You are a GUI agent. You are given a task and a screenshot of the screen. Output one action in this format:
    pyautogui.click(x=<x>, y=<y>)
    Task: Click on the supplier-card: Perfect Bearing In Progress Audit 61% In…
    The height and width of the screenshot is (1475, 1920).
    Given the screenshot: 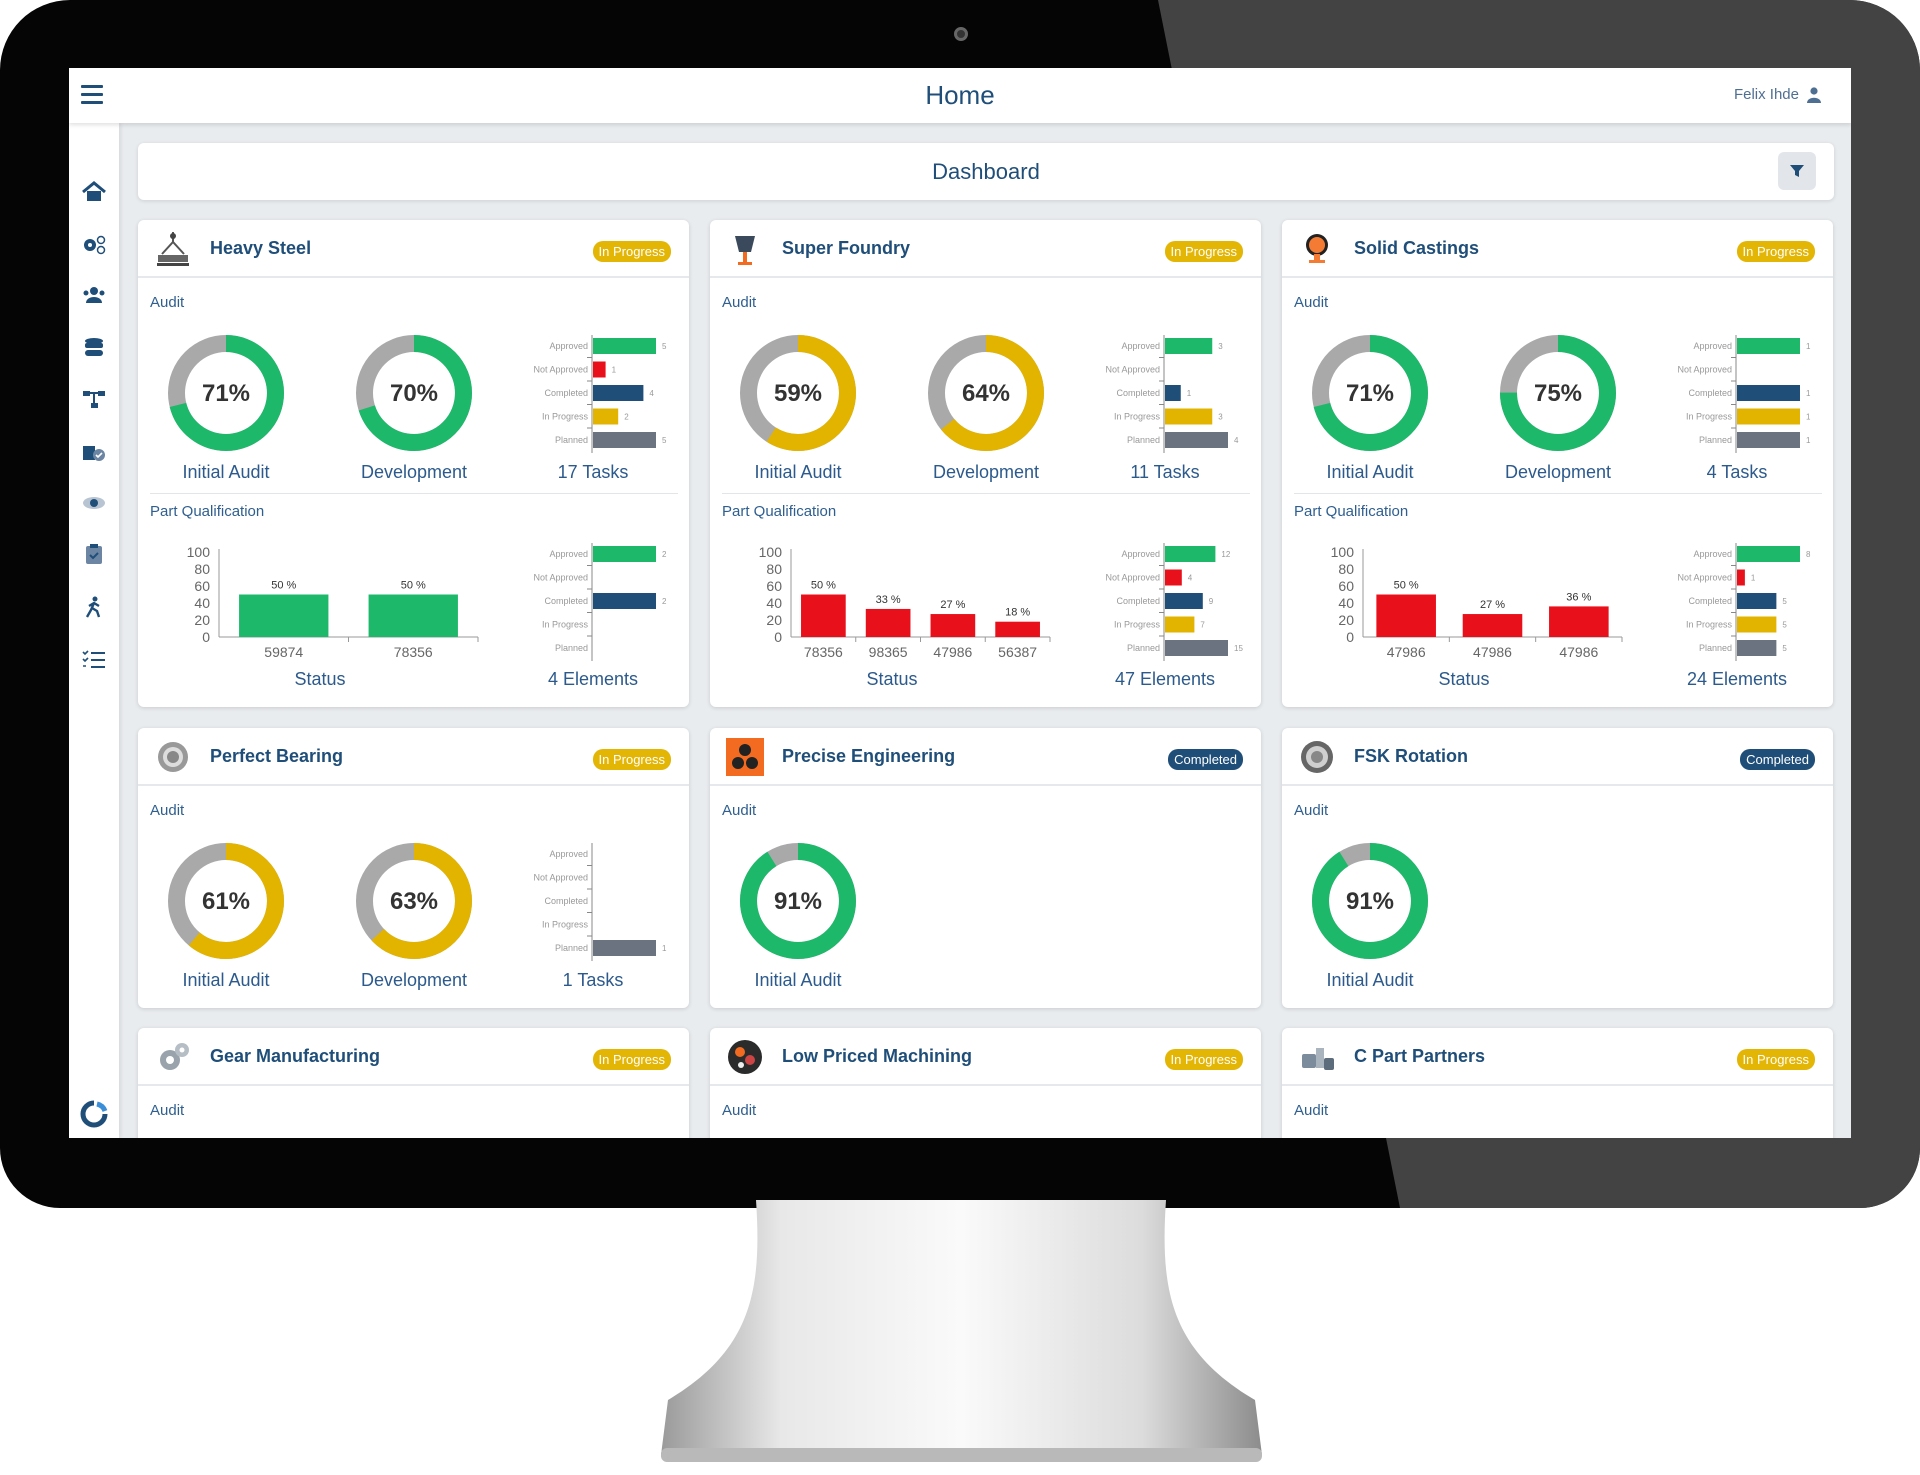 What is the action you would take?
    pyautogui.click(x=413, y=868)
    